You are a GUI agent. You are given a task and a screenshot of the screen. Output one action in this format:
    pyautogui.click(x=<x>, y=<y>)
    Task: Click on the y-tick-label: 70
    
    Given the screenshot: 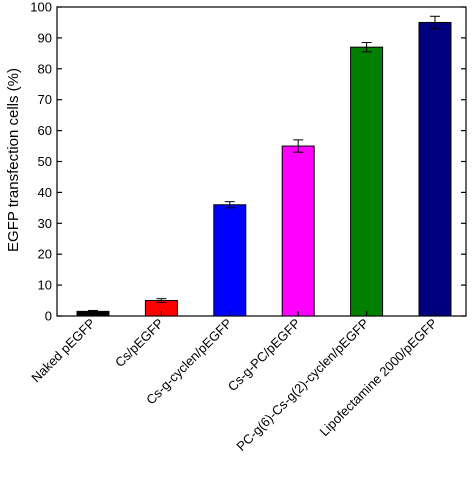 What is the action you would take?
    pyautogui.click(x=45, y=99)
    